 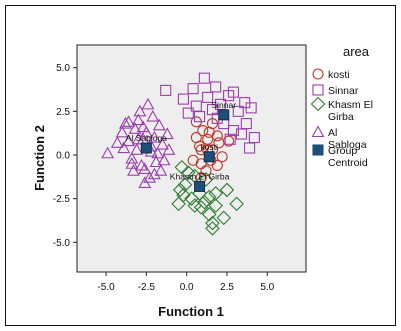 What do you see at coordinates (209, 147) in the screenshot?
I see `centroid-label: kosti` at bounding box center [209, 147].